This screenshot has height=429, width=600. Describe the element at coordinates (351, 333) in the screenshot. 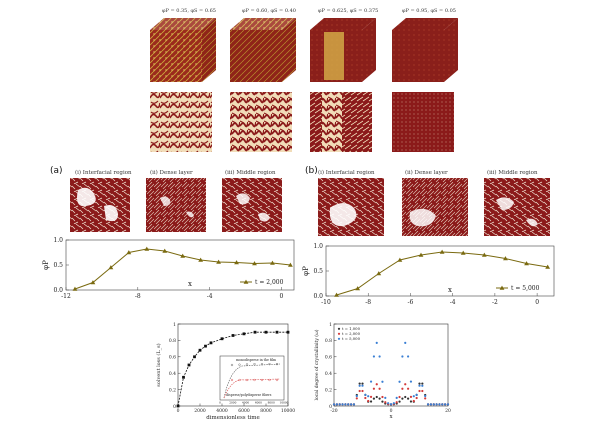

I see `legend-label: t = 2,000` at that location.